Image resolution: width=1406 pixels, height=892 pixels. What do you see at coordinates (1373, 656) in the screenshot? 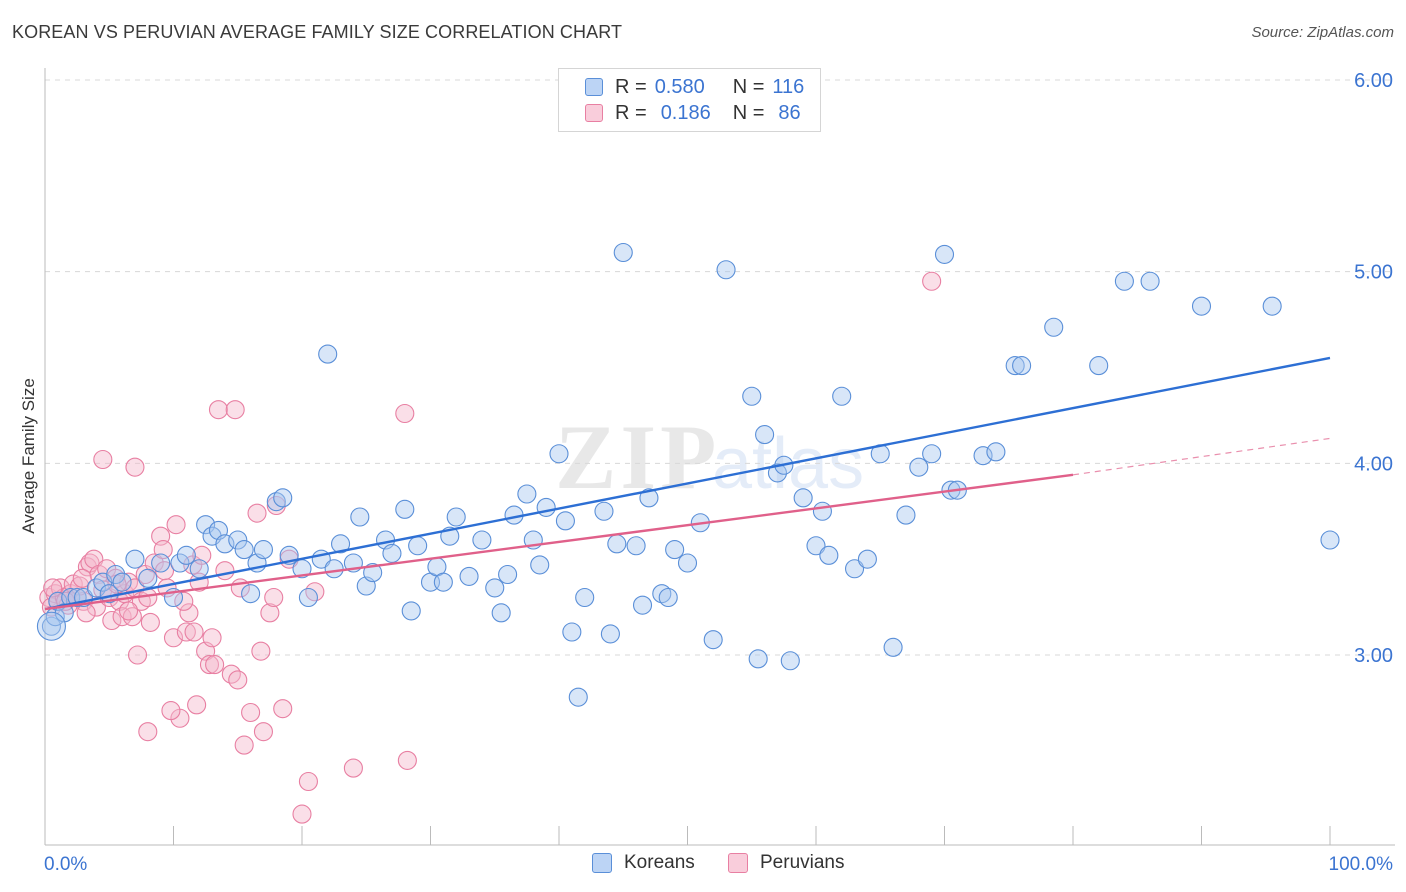
I see `y-tick-label: 3.00` at bounding box center [1373, 656].